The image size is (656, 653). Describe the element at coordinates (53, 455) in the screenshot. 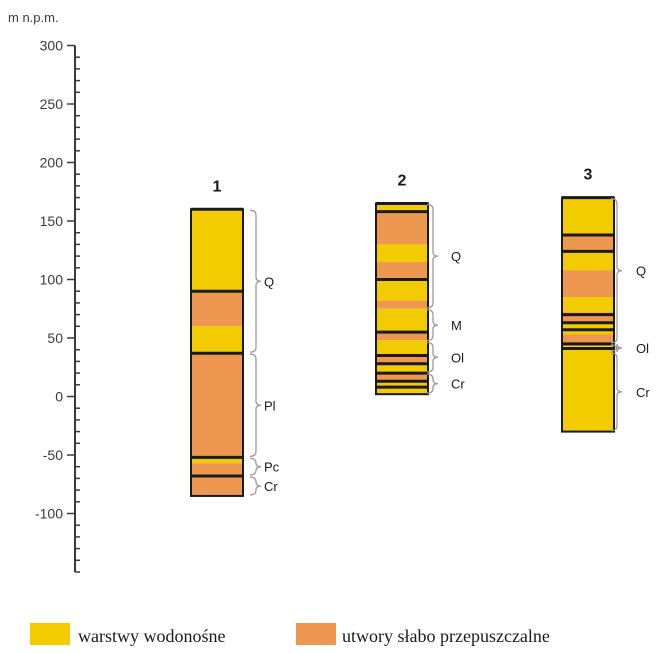

I see `axis-tick-label: -50` at that location.